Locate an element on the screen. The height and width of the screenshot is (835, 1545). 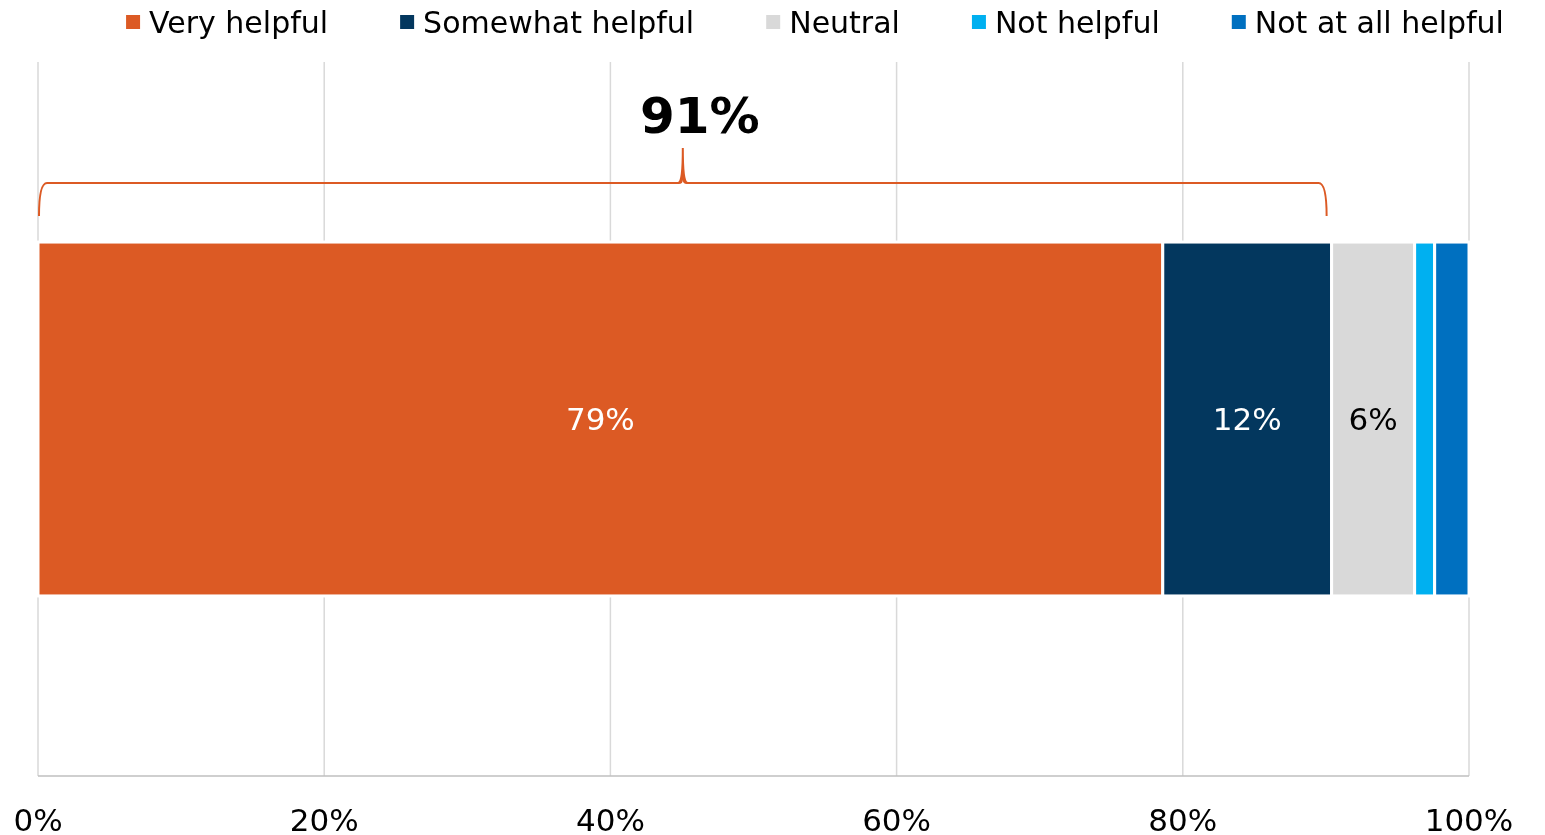
x-tick-label: 20% is located at coordinates (324, 818).